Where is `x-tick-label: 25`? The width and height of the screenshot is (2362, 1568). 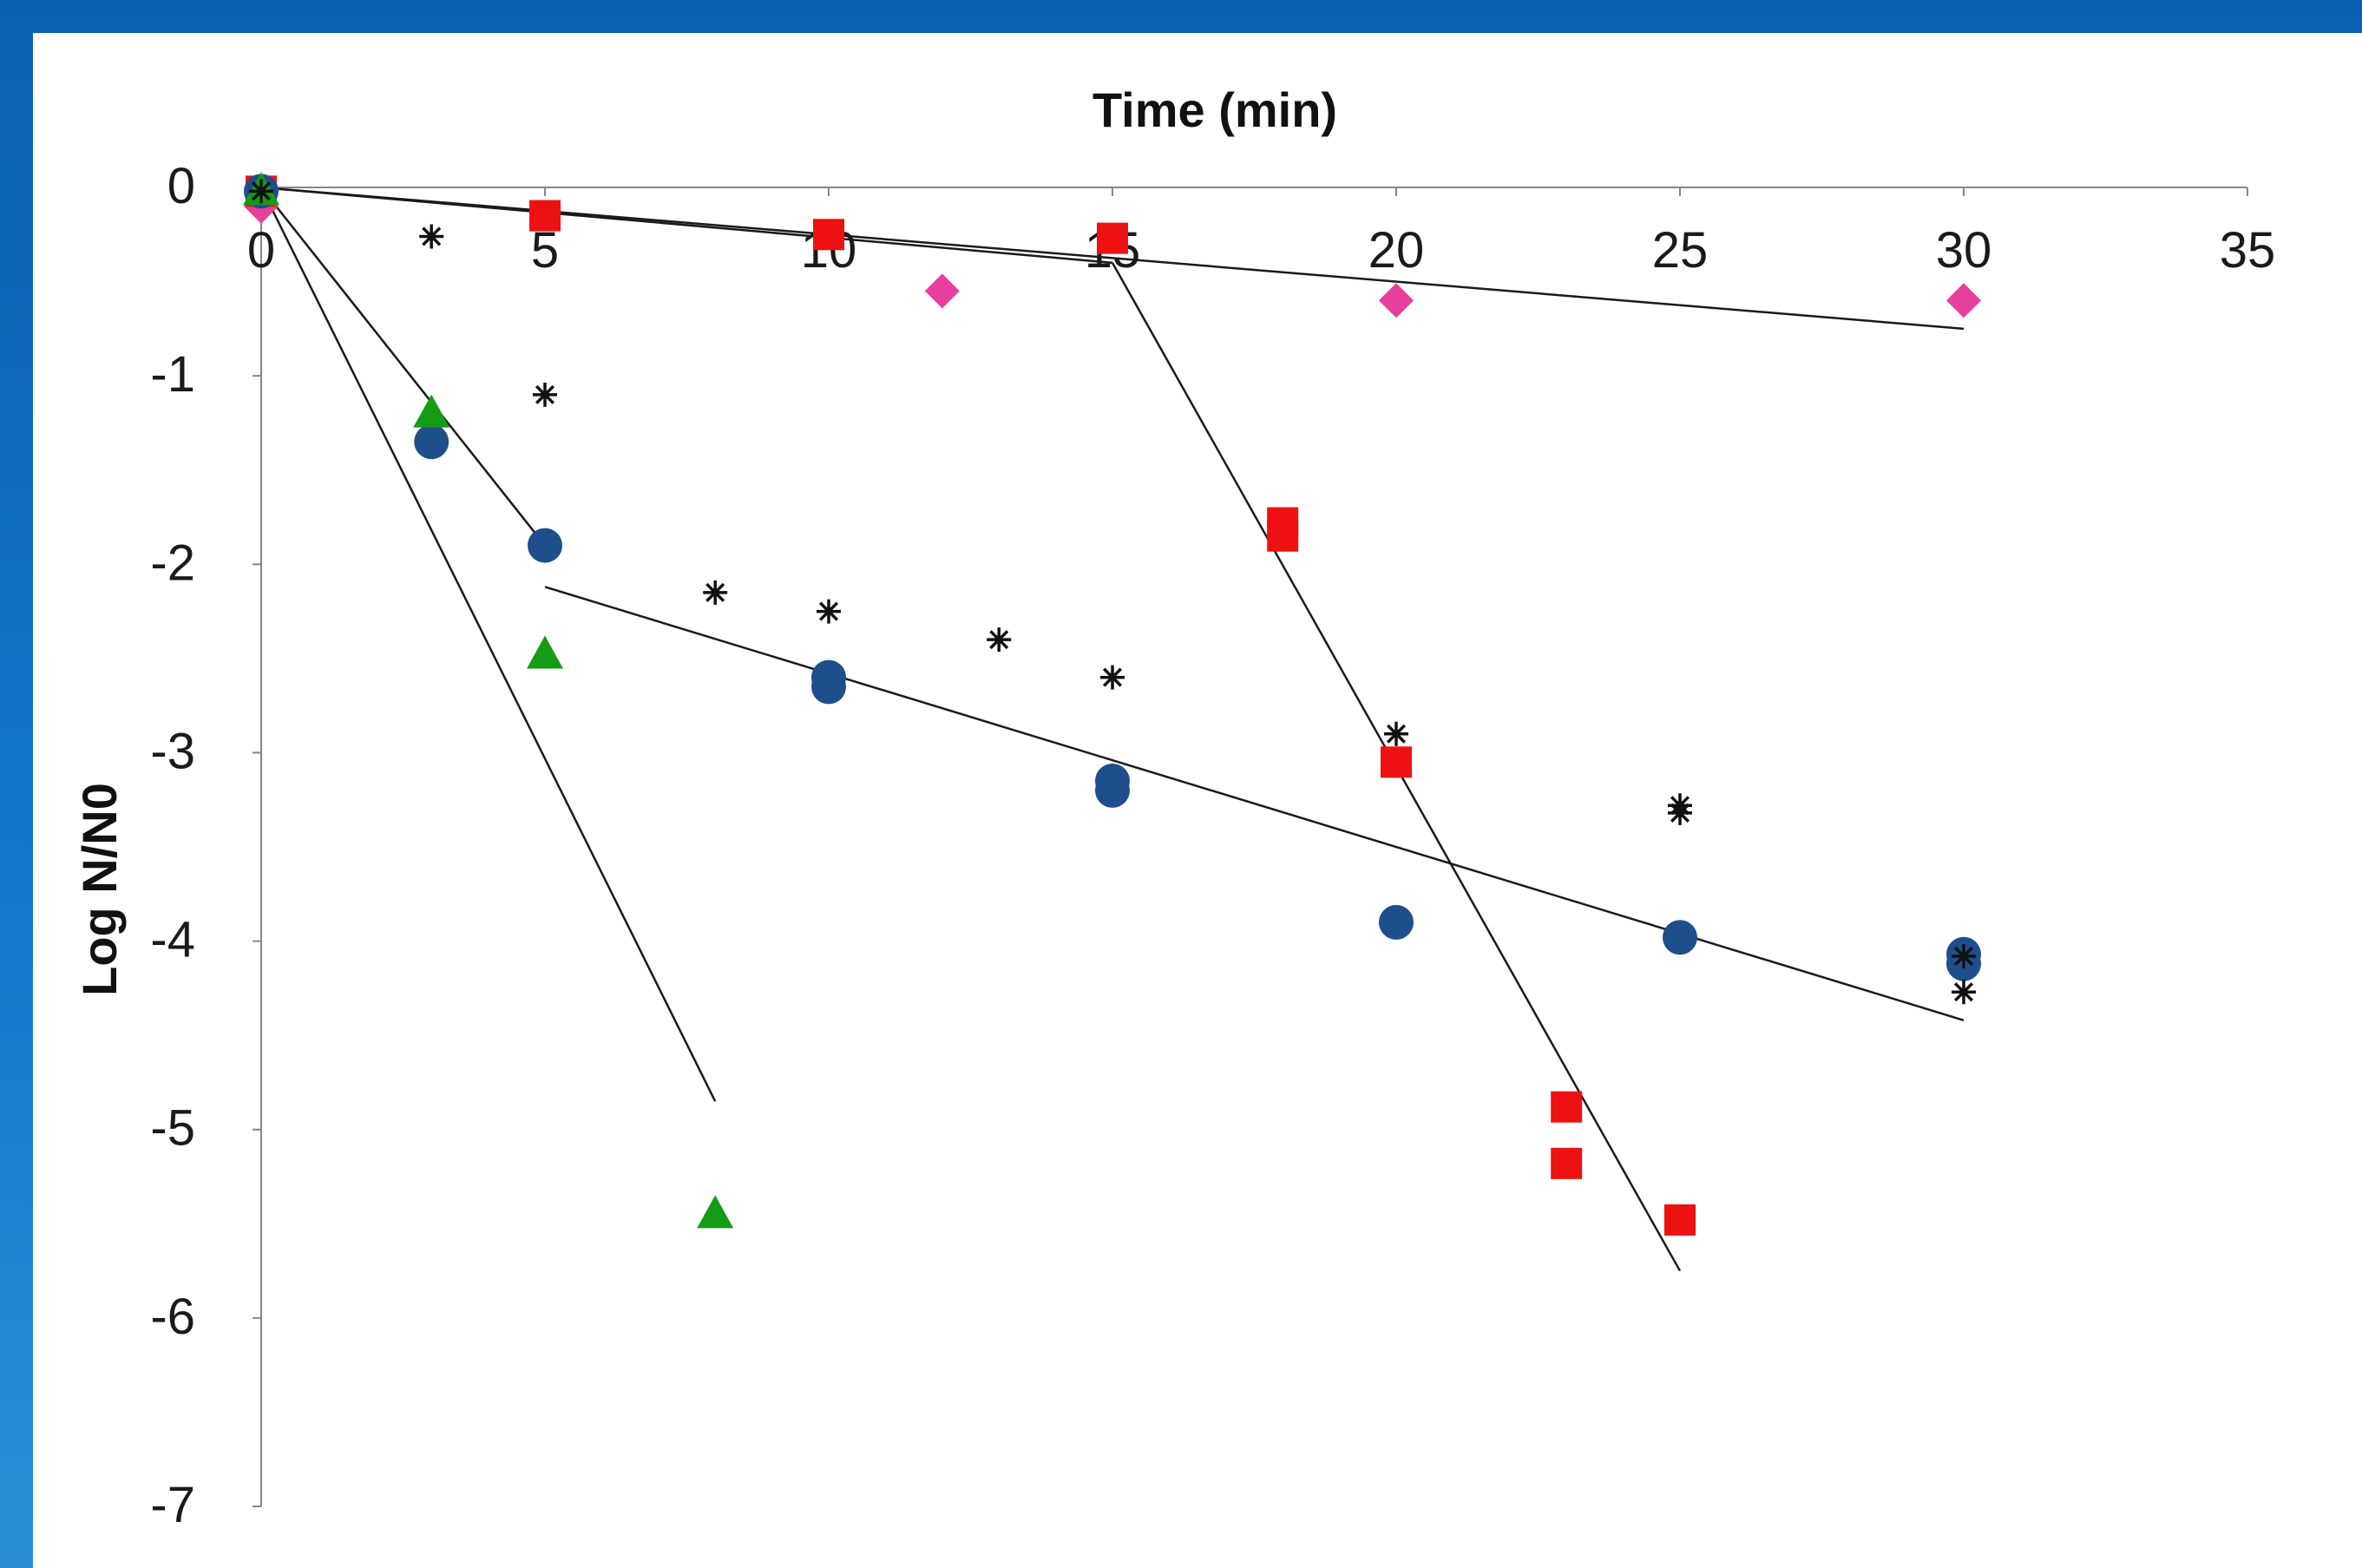
x-tick-label: 25 is located at coordinates (1680, 250).